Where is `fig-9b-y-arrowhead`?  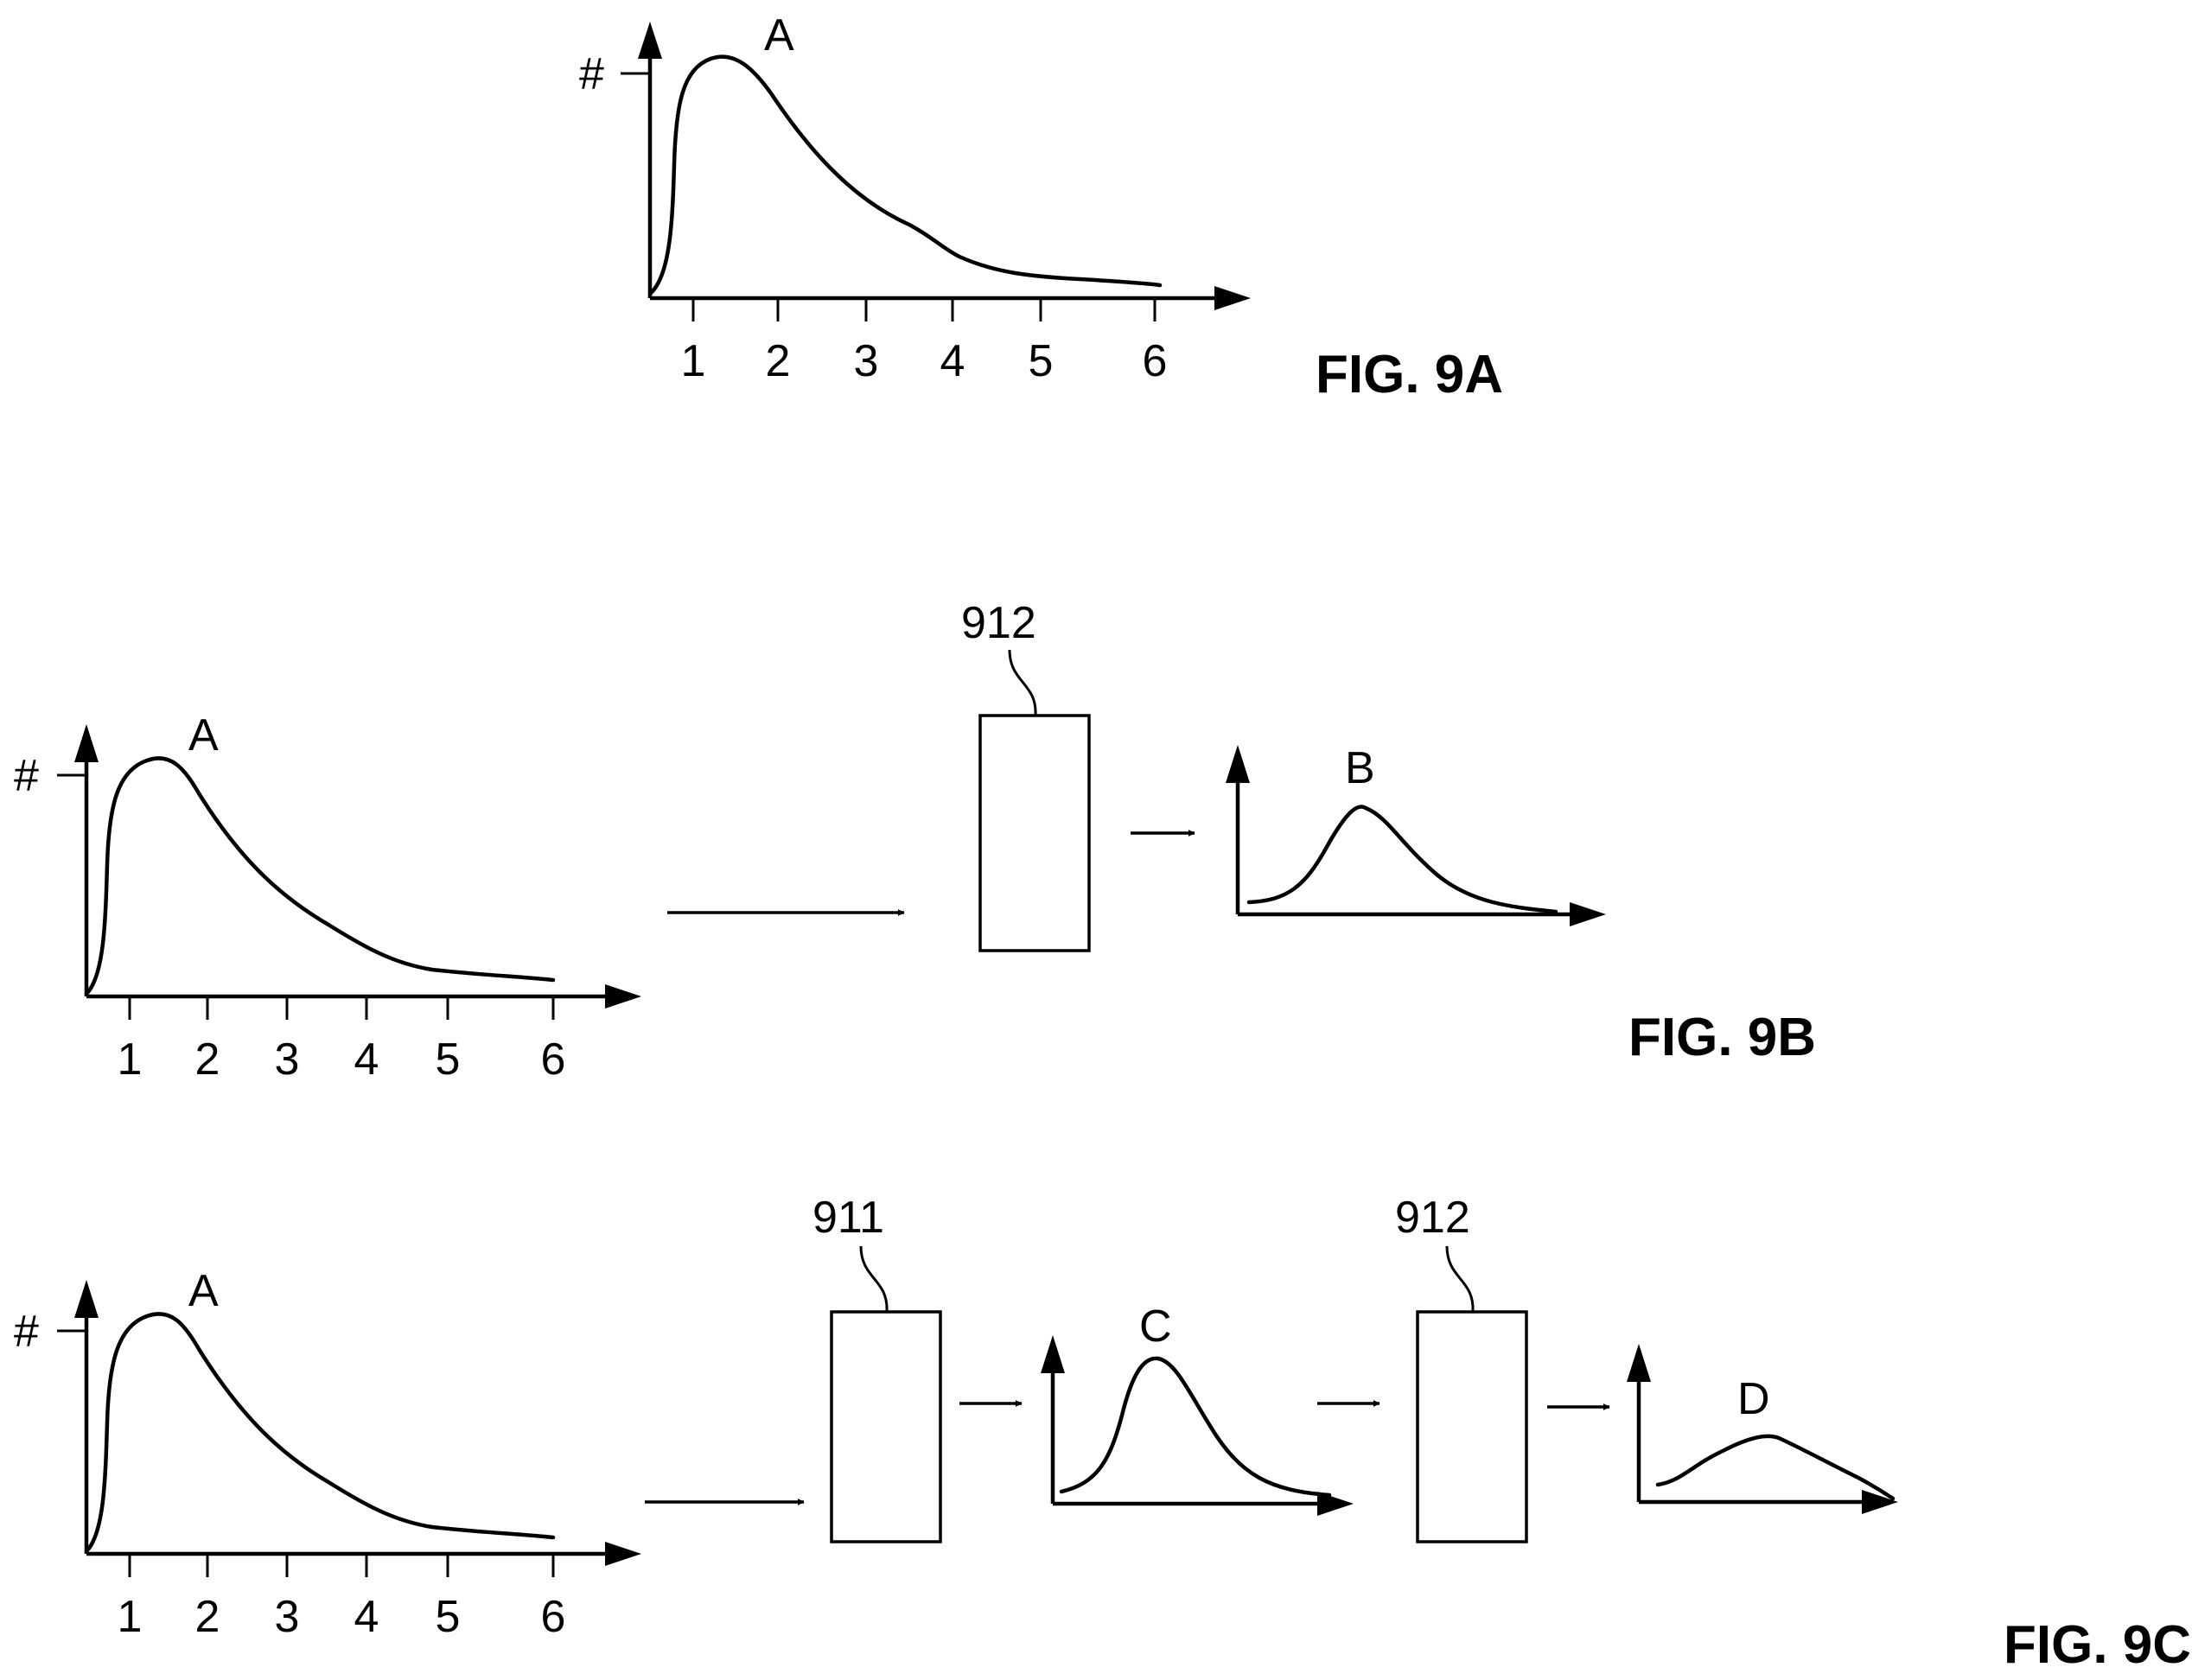 fig-9b-y-arrowhead is located at coordinates (86, 743).